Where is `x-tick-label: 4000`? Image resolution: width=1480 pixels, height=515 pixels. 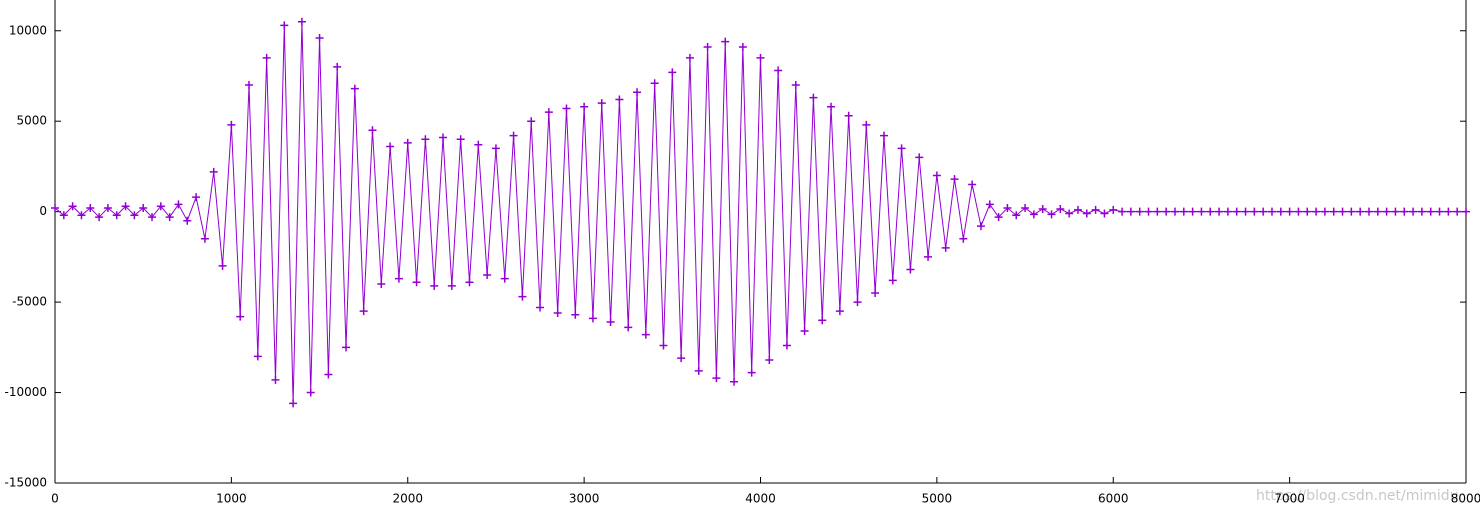
x-tick-label: 4000 is located at coordinates (760, 499).